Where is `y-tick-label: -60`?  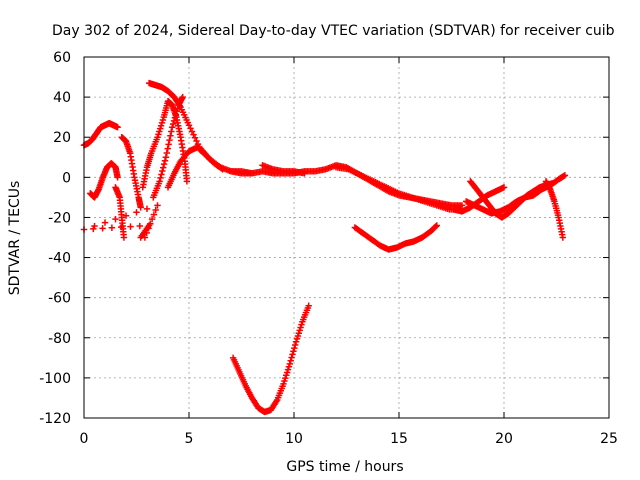
y-tick-label: -60 is located at coordinates (59, 299).